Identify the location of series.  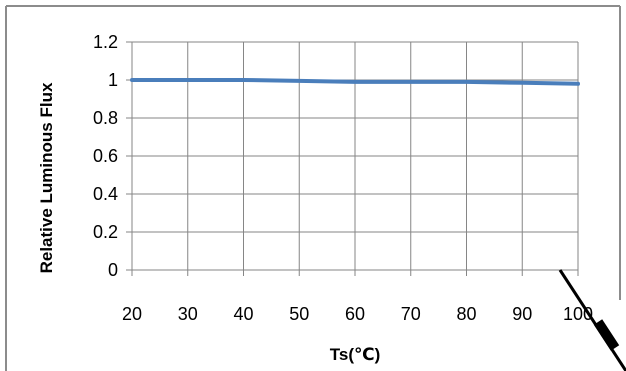
(355, 82).